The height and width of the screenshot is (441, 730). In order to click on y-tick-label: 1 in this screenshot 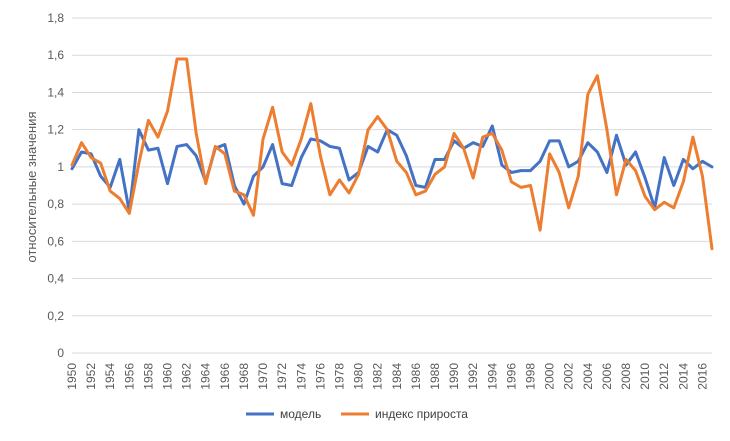, I will do `click(60, 167)`.